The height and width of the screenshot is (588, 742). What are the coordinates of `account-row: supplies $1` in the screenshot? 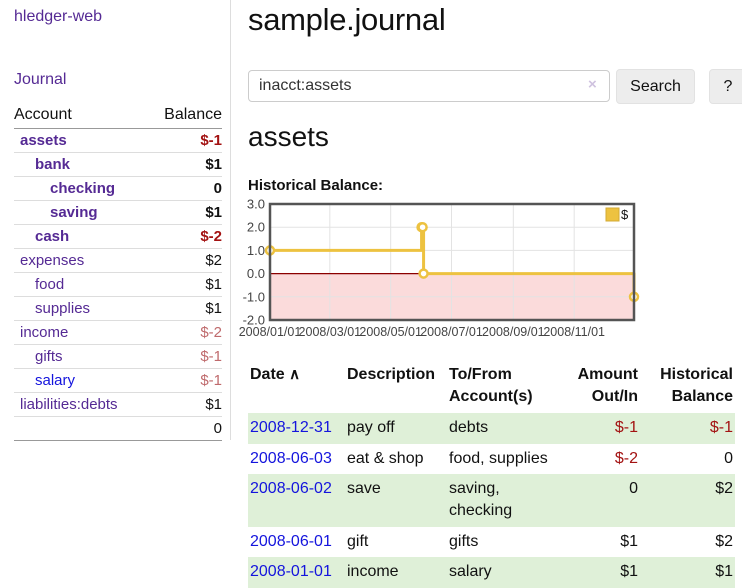 It's located at (118, 308).